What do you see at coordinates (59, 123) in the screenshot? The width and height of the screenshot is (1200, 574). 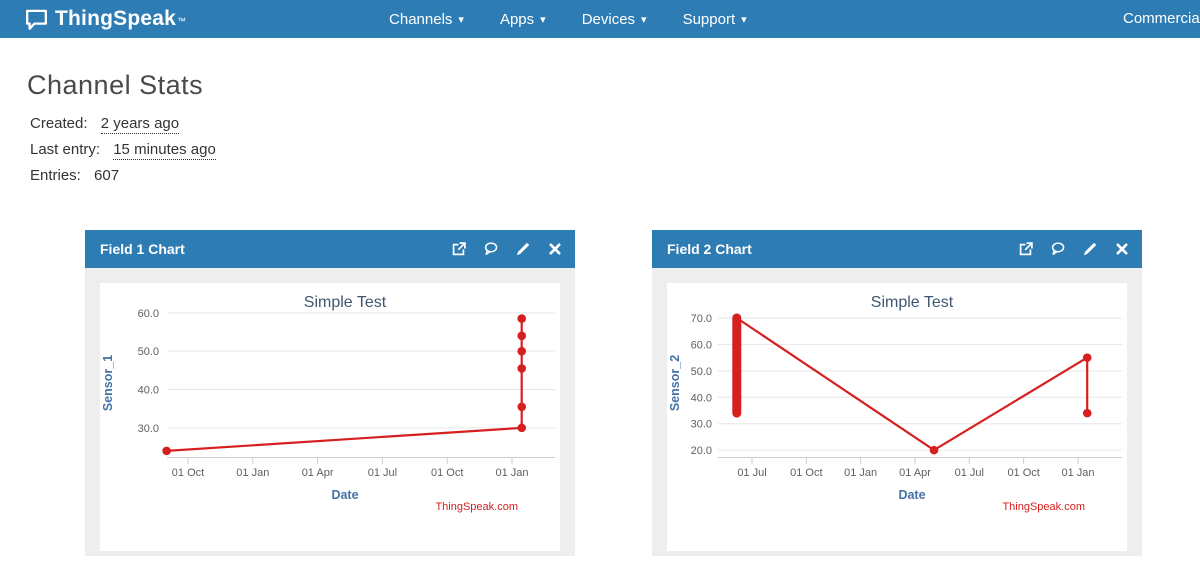 I see `stat-created-label: Created:` at bounding box center [59, 123].